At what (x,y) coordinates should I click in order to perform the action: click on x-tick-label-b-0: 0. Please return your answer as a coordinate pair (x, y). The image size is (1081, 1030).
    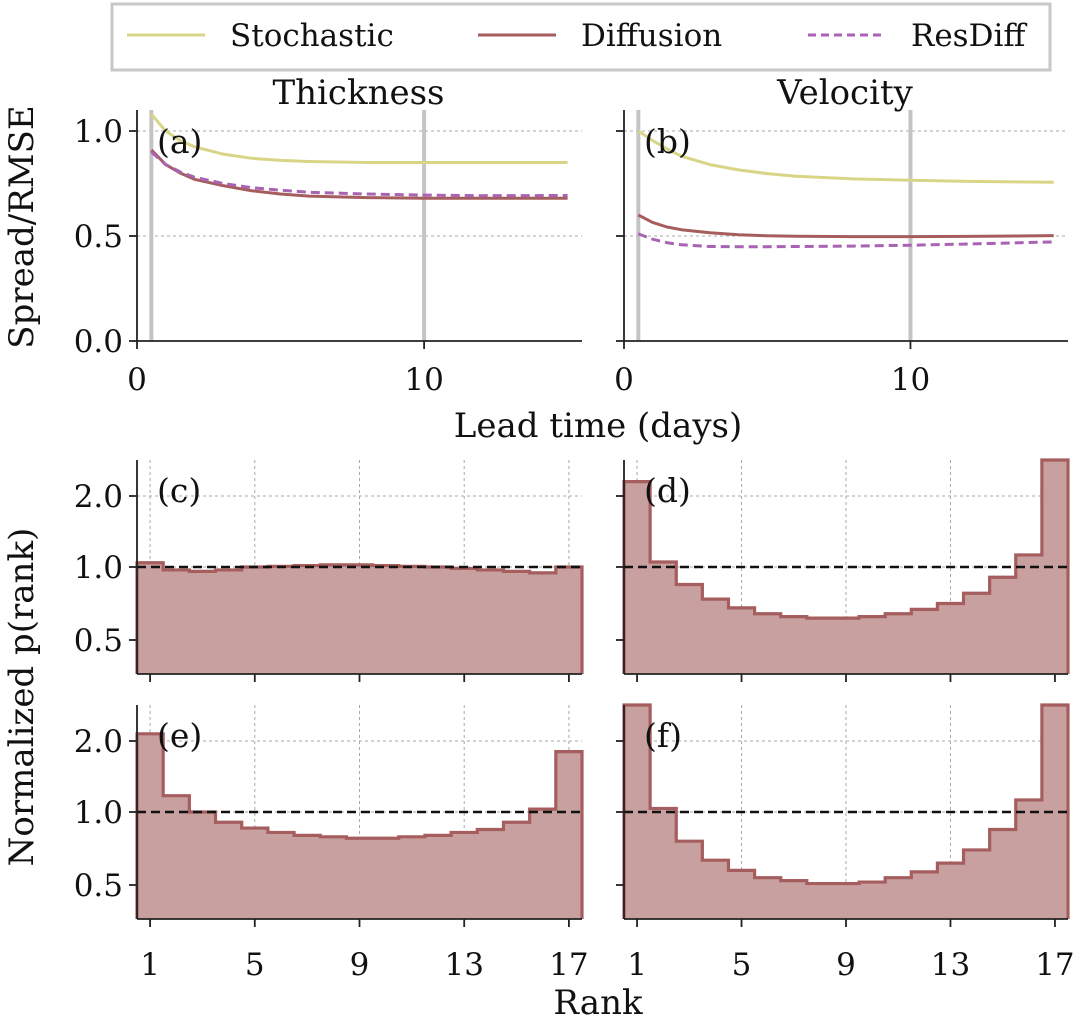
    Looking at the image, I should click on (624, 380).